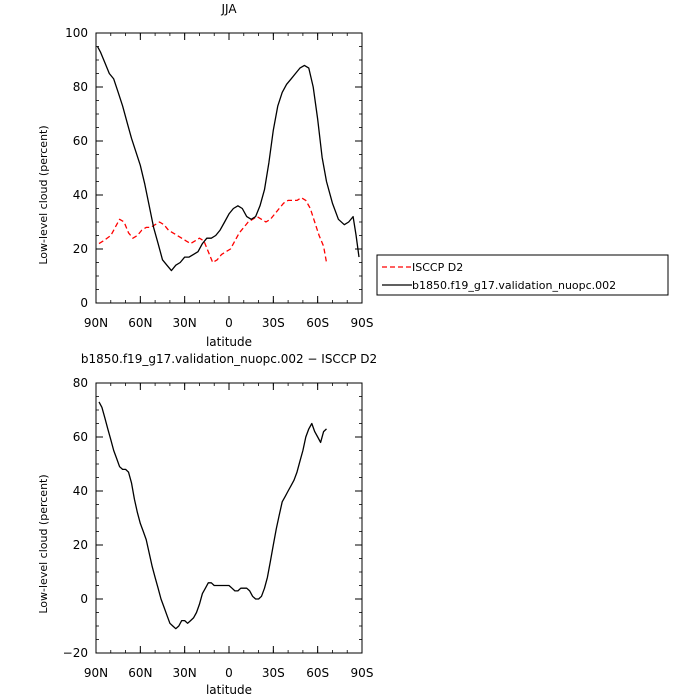 The image size is (700, 700). I want to click on top-x-axis-label: latitude, so click(229, 342).